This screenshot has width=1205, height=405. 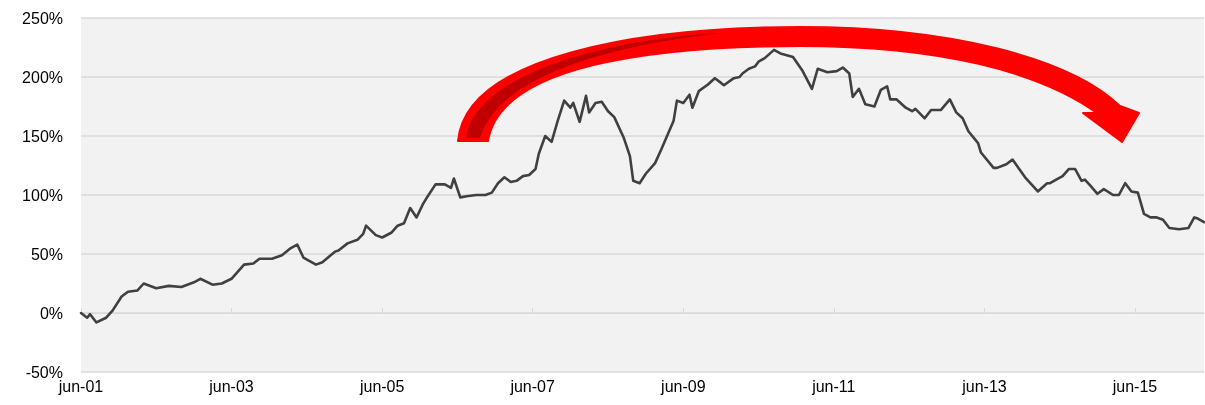 What do you see at coordinates (532, 386) in the screenshot?
I see `x-tick-label: jun-07` at bounding box center [532, 386].